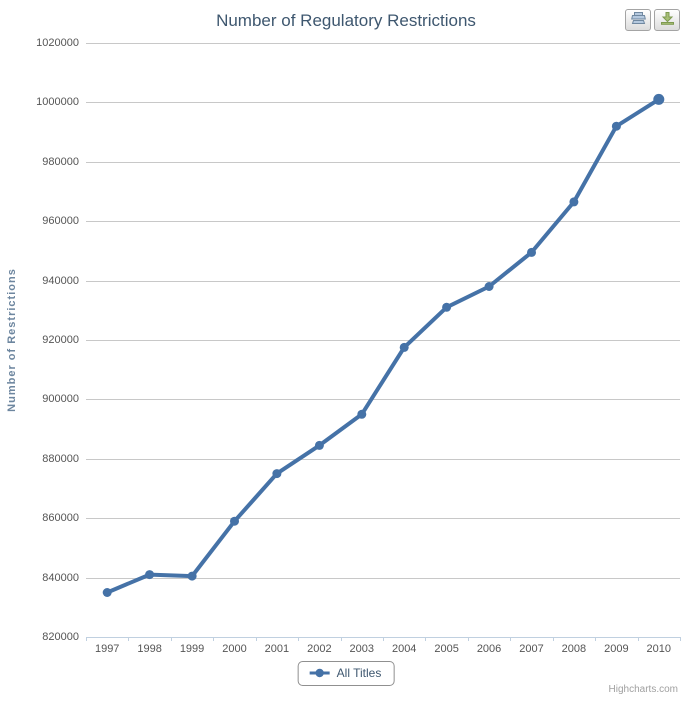 Image resolution: width=692 pixels, height=703 pixels. Describe the element at coordinates (60, 161) in the screenshot. I see `y-axis-tick-label: 980000` at that location.